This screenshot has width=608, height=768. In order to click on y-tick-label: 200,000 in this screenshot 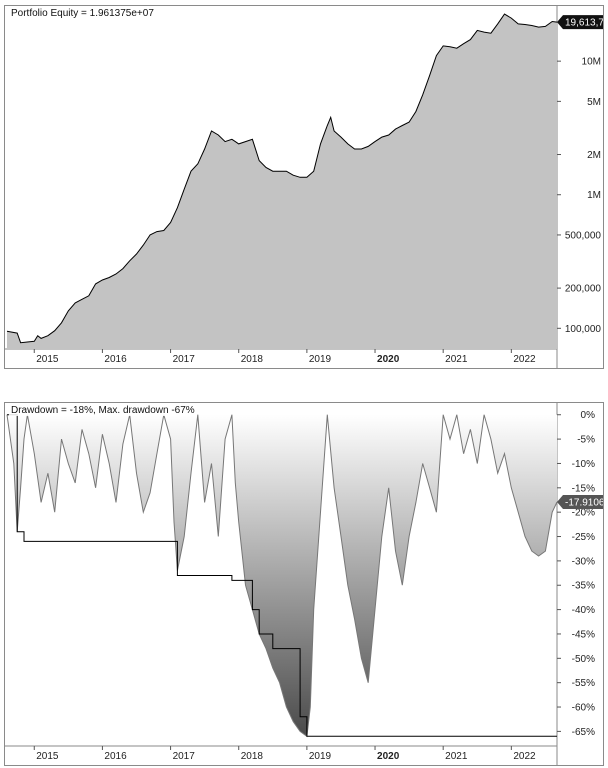, I will do `click(583, 289)`.